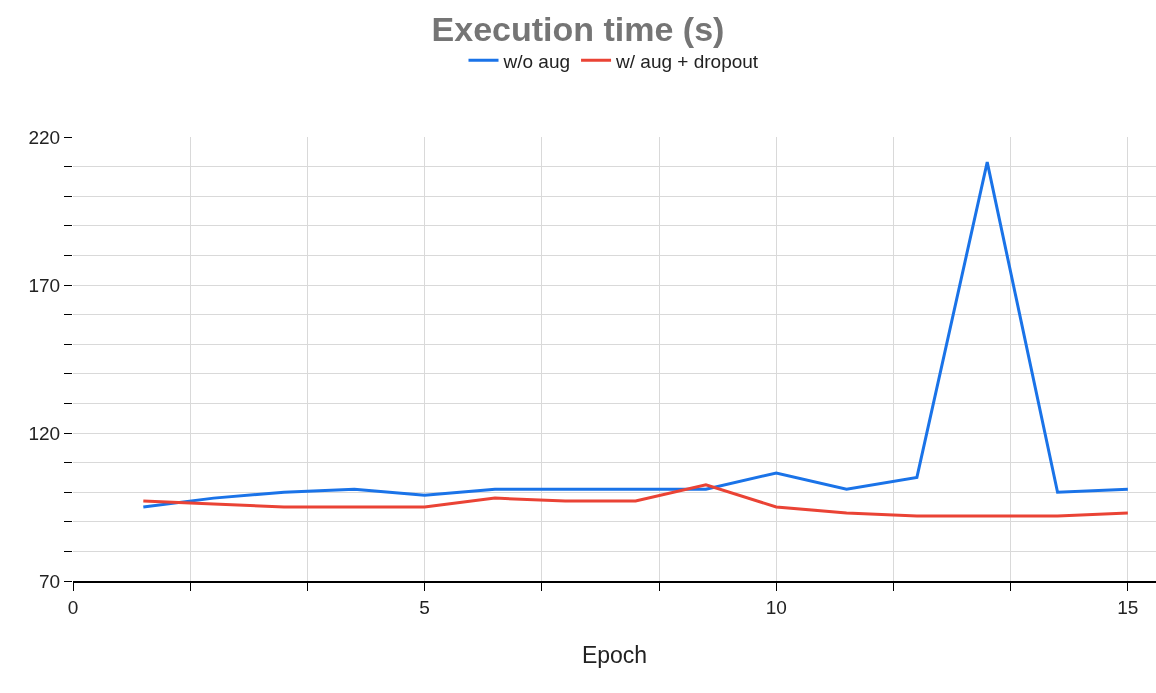  I want to click on x-tick-label: 10, so click(776, 607).